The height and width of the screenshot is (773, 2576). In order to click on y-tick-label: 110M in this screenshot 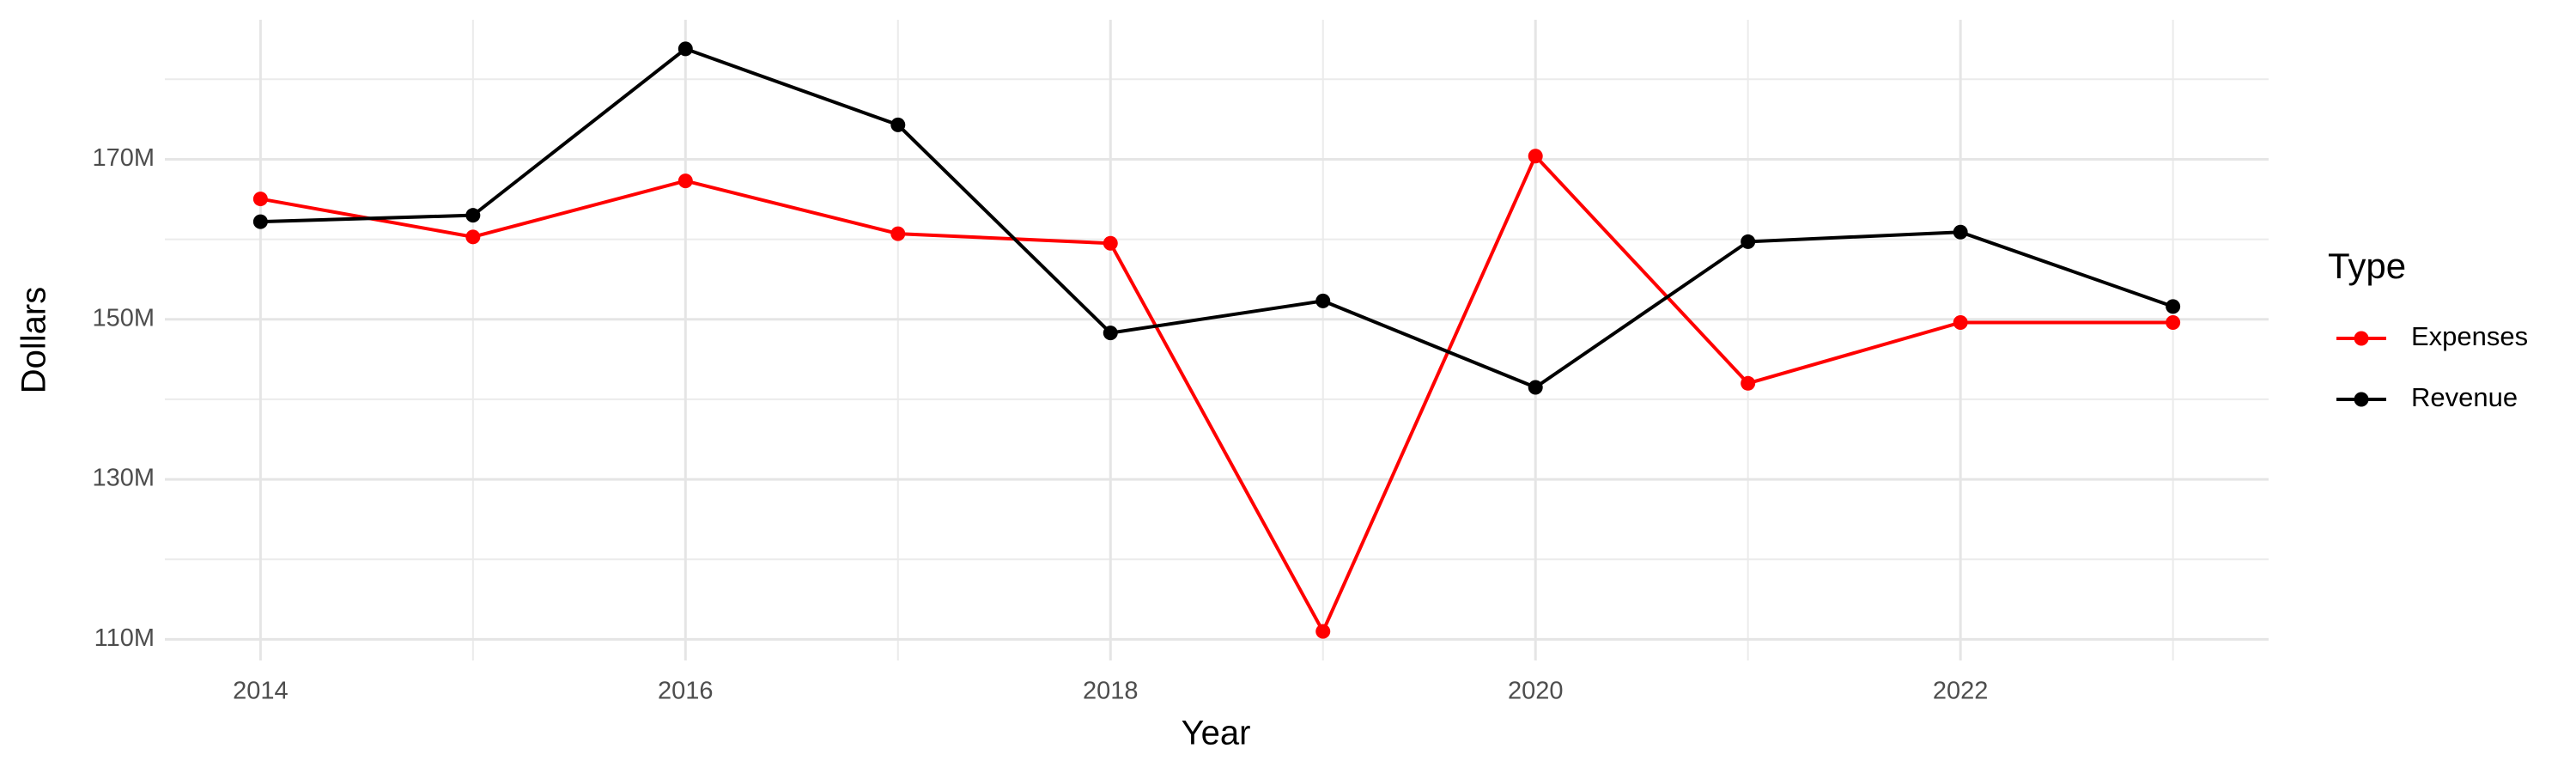, I will do `click(124, 638)`.